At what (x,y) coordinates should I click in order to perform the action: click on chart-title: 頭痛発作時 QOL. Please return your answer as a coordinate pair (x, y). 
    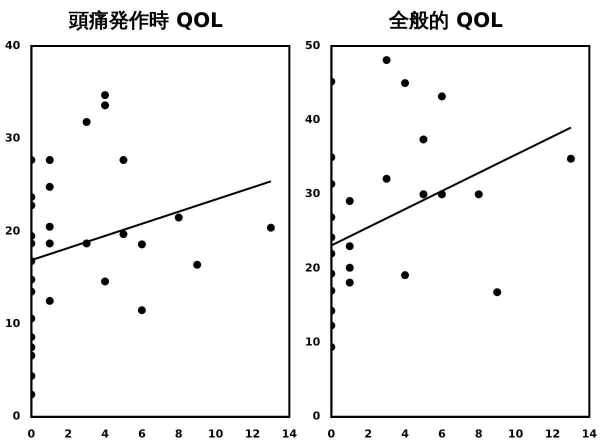
    Looking at the image, I should click on (146, 20).